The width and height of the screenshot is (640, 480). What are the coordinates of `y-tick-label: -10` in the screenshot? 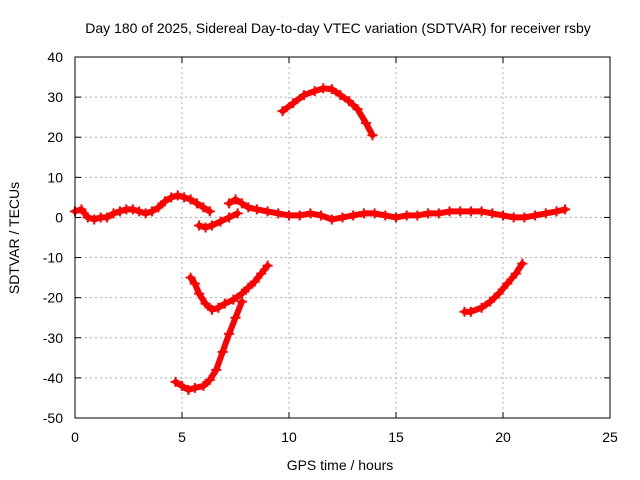 It's located at (53, 258).